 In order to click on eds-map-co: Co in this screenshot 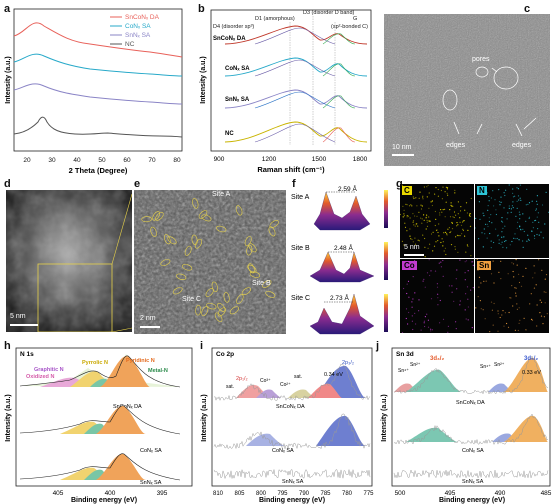, I will do `click(437, 296)`.